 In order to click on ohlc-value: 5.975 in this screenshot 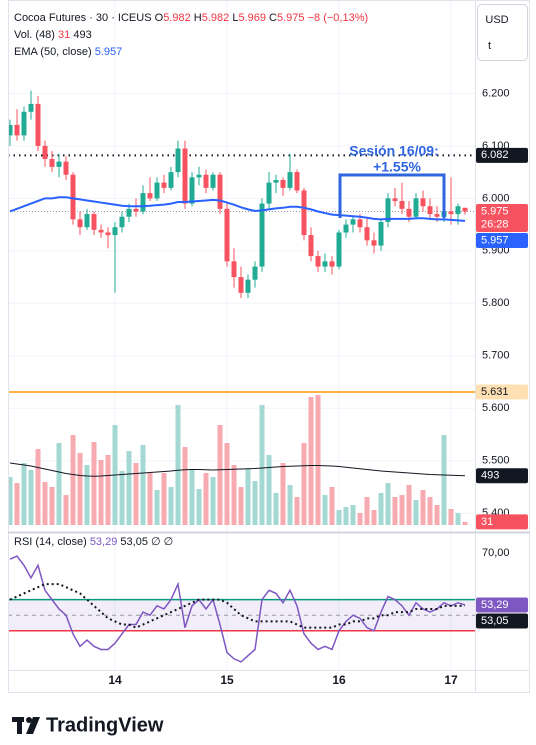, I will do `click(291, 18)`.